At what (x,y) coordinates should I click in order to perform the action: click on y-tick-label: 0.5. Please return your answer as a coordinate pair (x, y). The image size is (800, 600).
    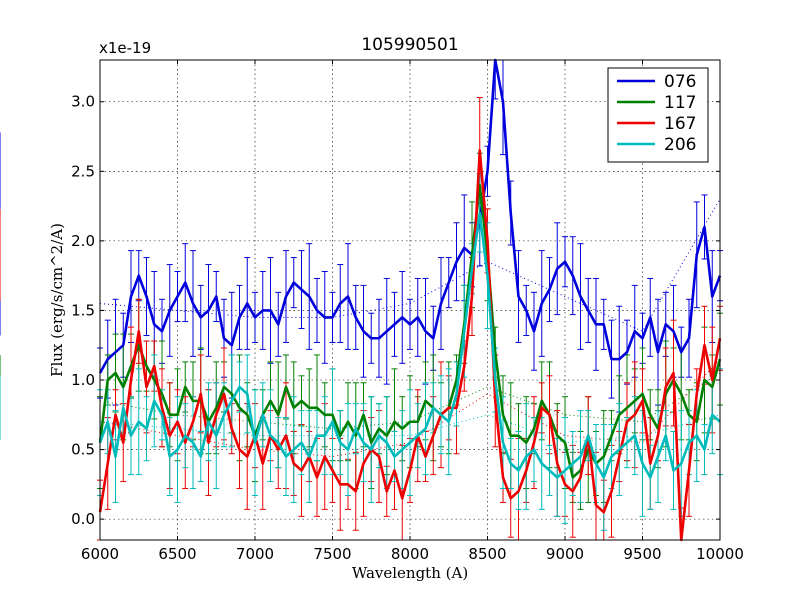
    Looking at the image, I should click on (83, 450).